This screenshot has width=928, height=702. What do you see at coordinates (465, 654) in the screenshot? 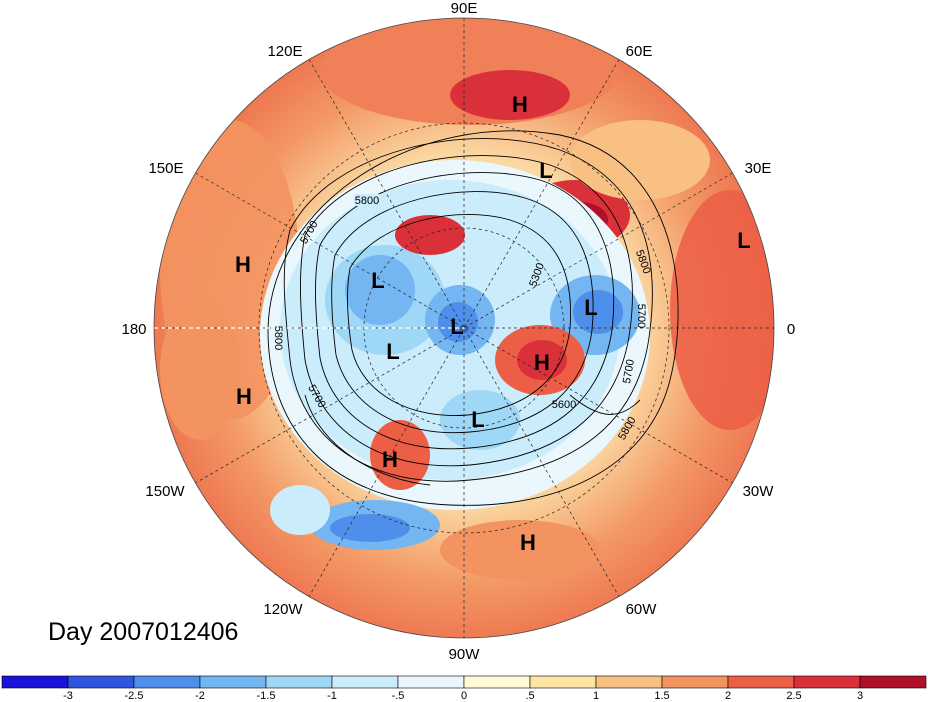
I see `lon-label-90w: 90W` at bounding box center [465, 654].